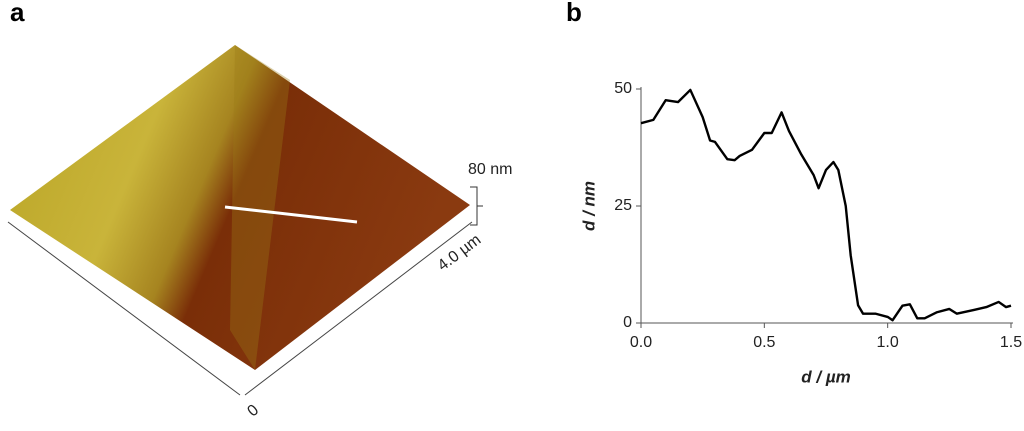  Describe the element at coordinates (764, 342) in the screenshot. I see `x-tick-label: 0.5` at that location.